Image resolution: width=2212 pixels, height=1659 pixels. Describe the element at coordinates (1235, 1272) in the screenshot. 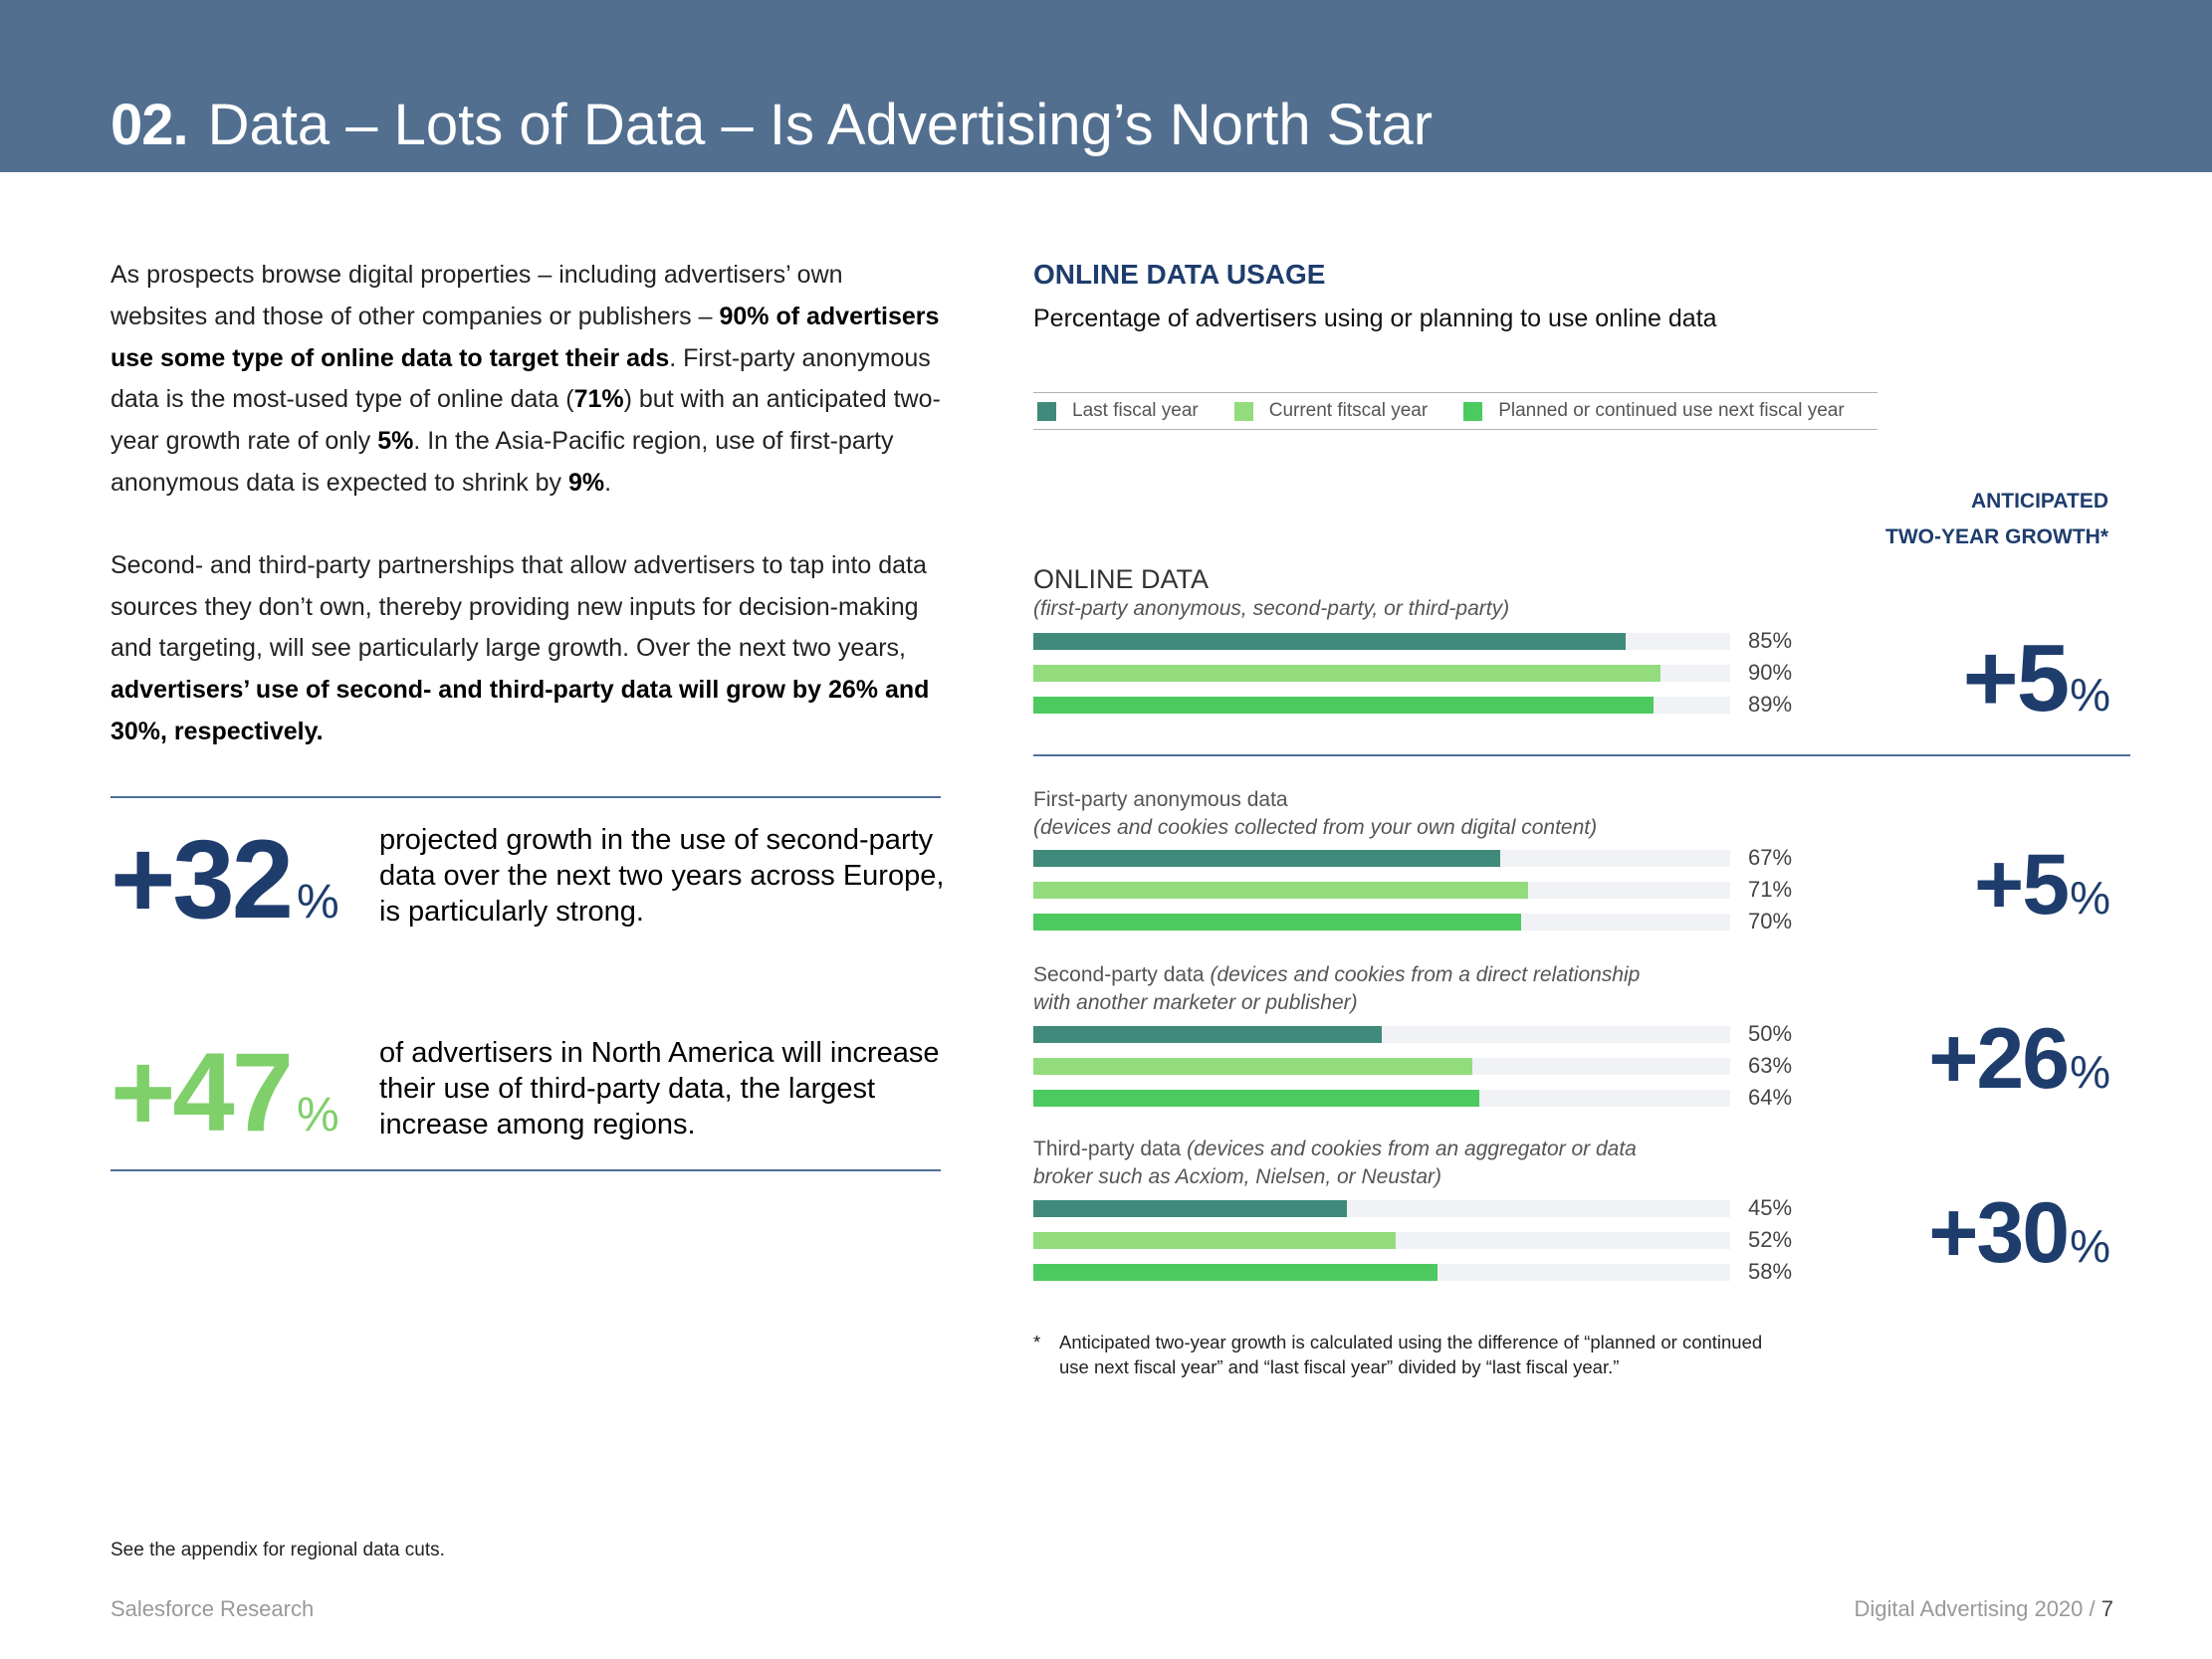

I see `bar-third-party-planned` at that location.